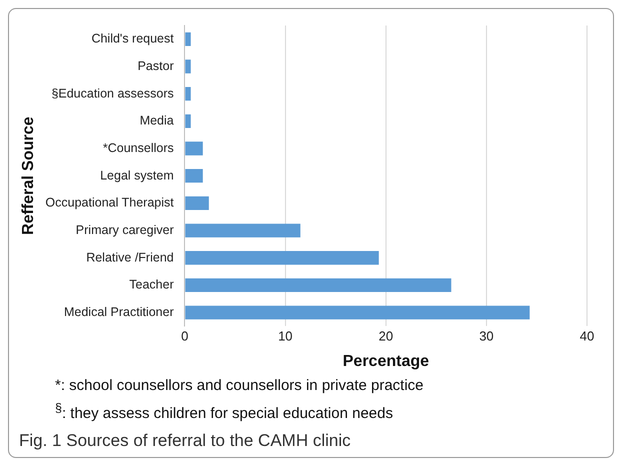 This screenshot has width=630, height=470. What do you see at coordinates (386, 361) in the screenshot?
I see `x-axis-title: Percentage` at bounding box center [386, 361].